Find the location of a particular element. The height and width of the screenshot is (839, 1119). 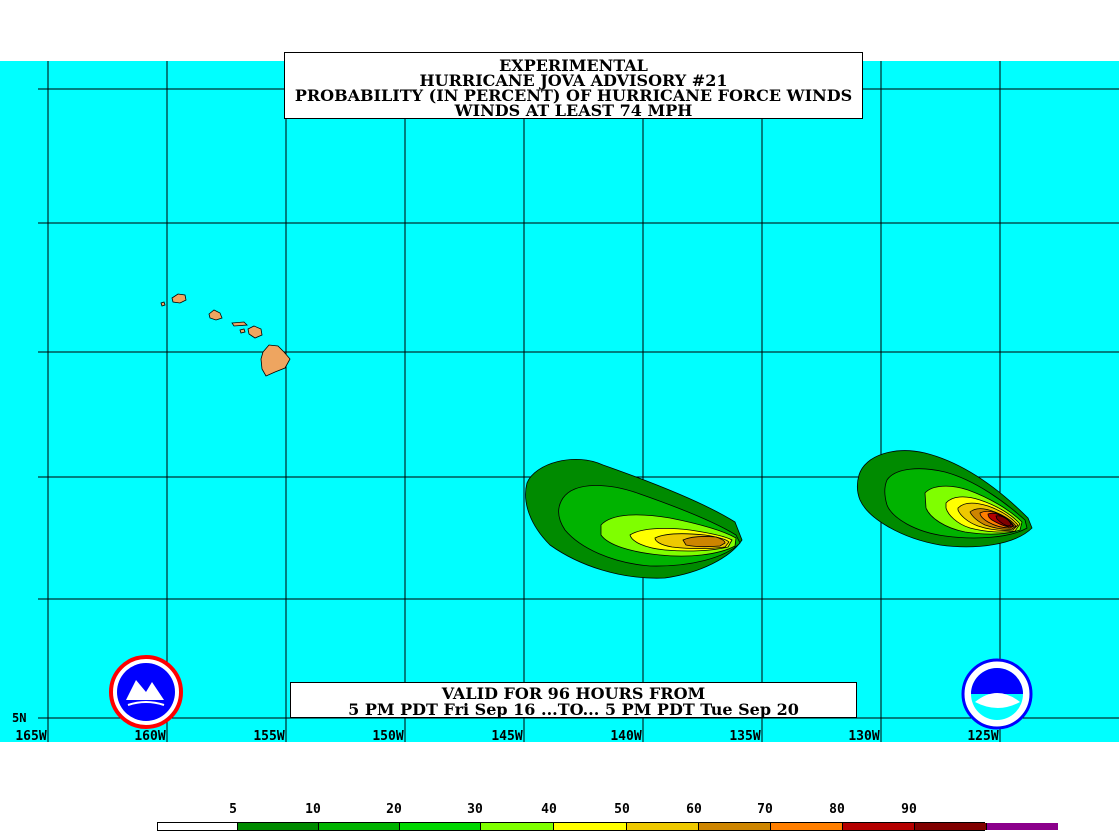

noaa-logo is located at coordinates (997, 694).